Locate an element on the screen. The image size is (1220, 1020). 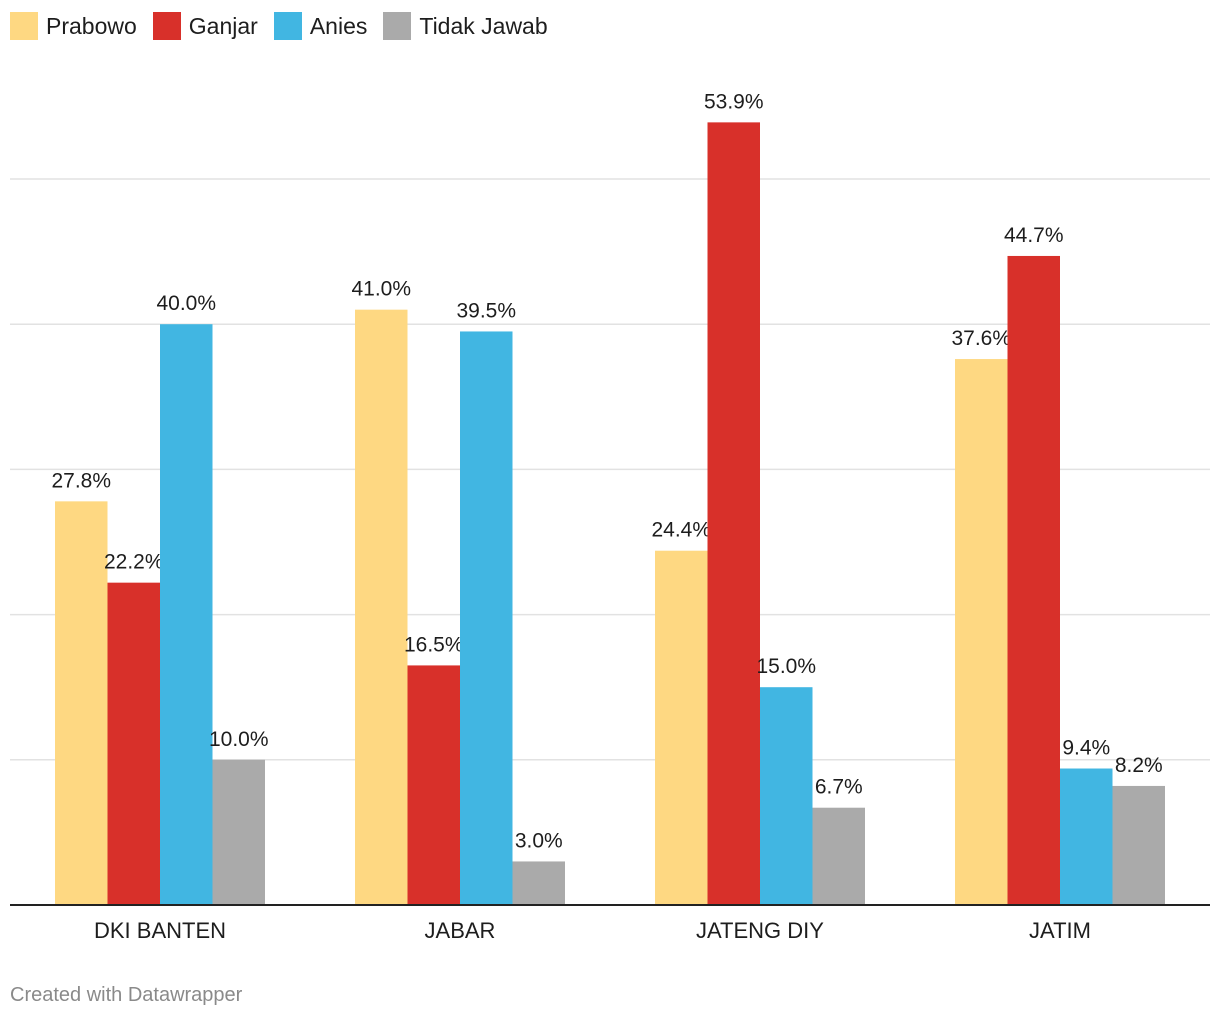
legend-item-prabowo: Prabowo is located at coordinates (73, 26).